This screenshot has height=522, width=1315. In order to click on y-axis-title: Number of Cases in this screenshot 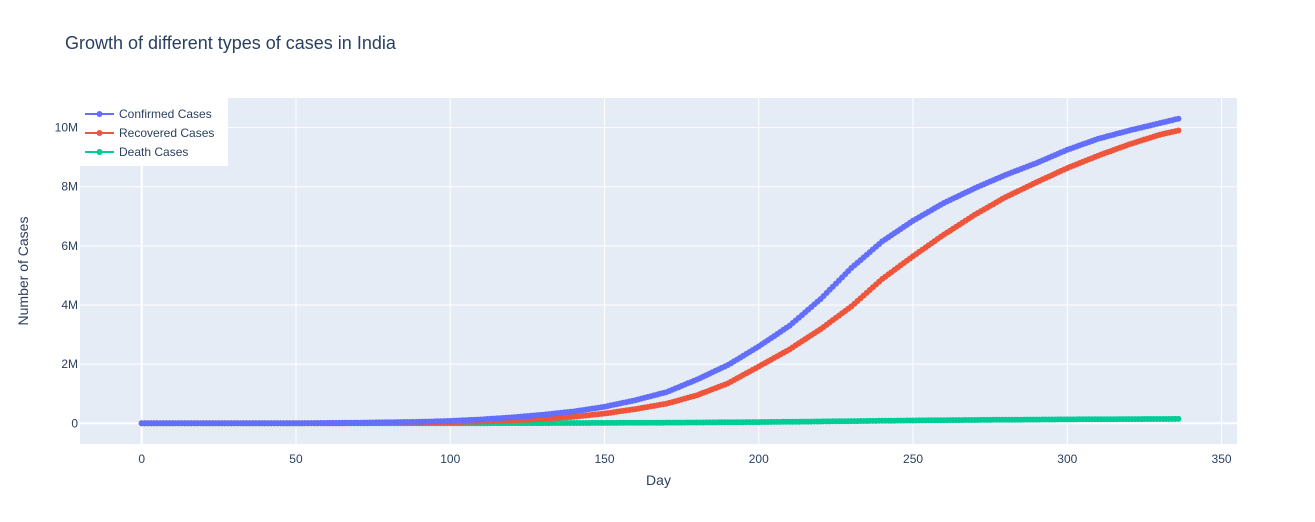, I will do `click(23, 271)`.